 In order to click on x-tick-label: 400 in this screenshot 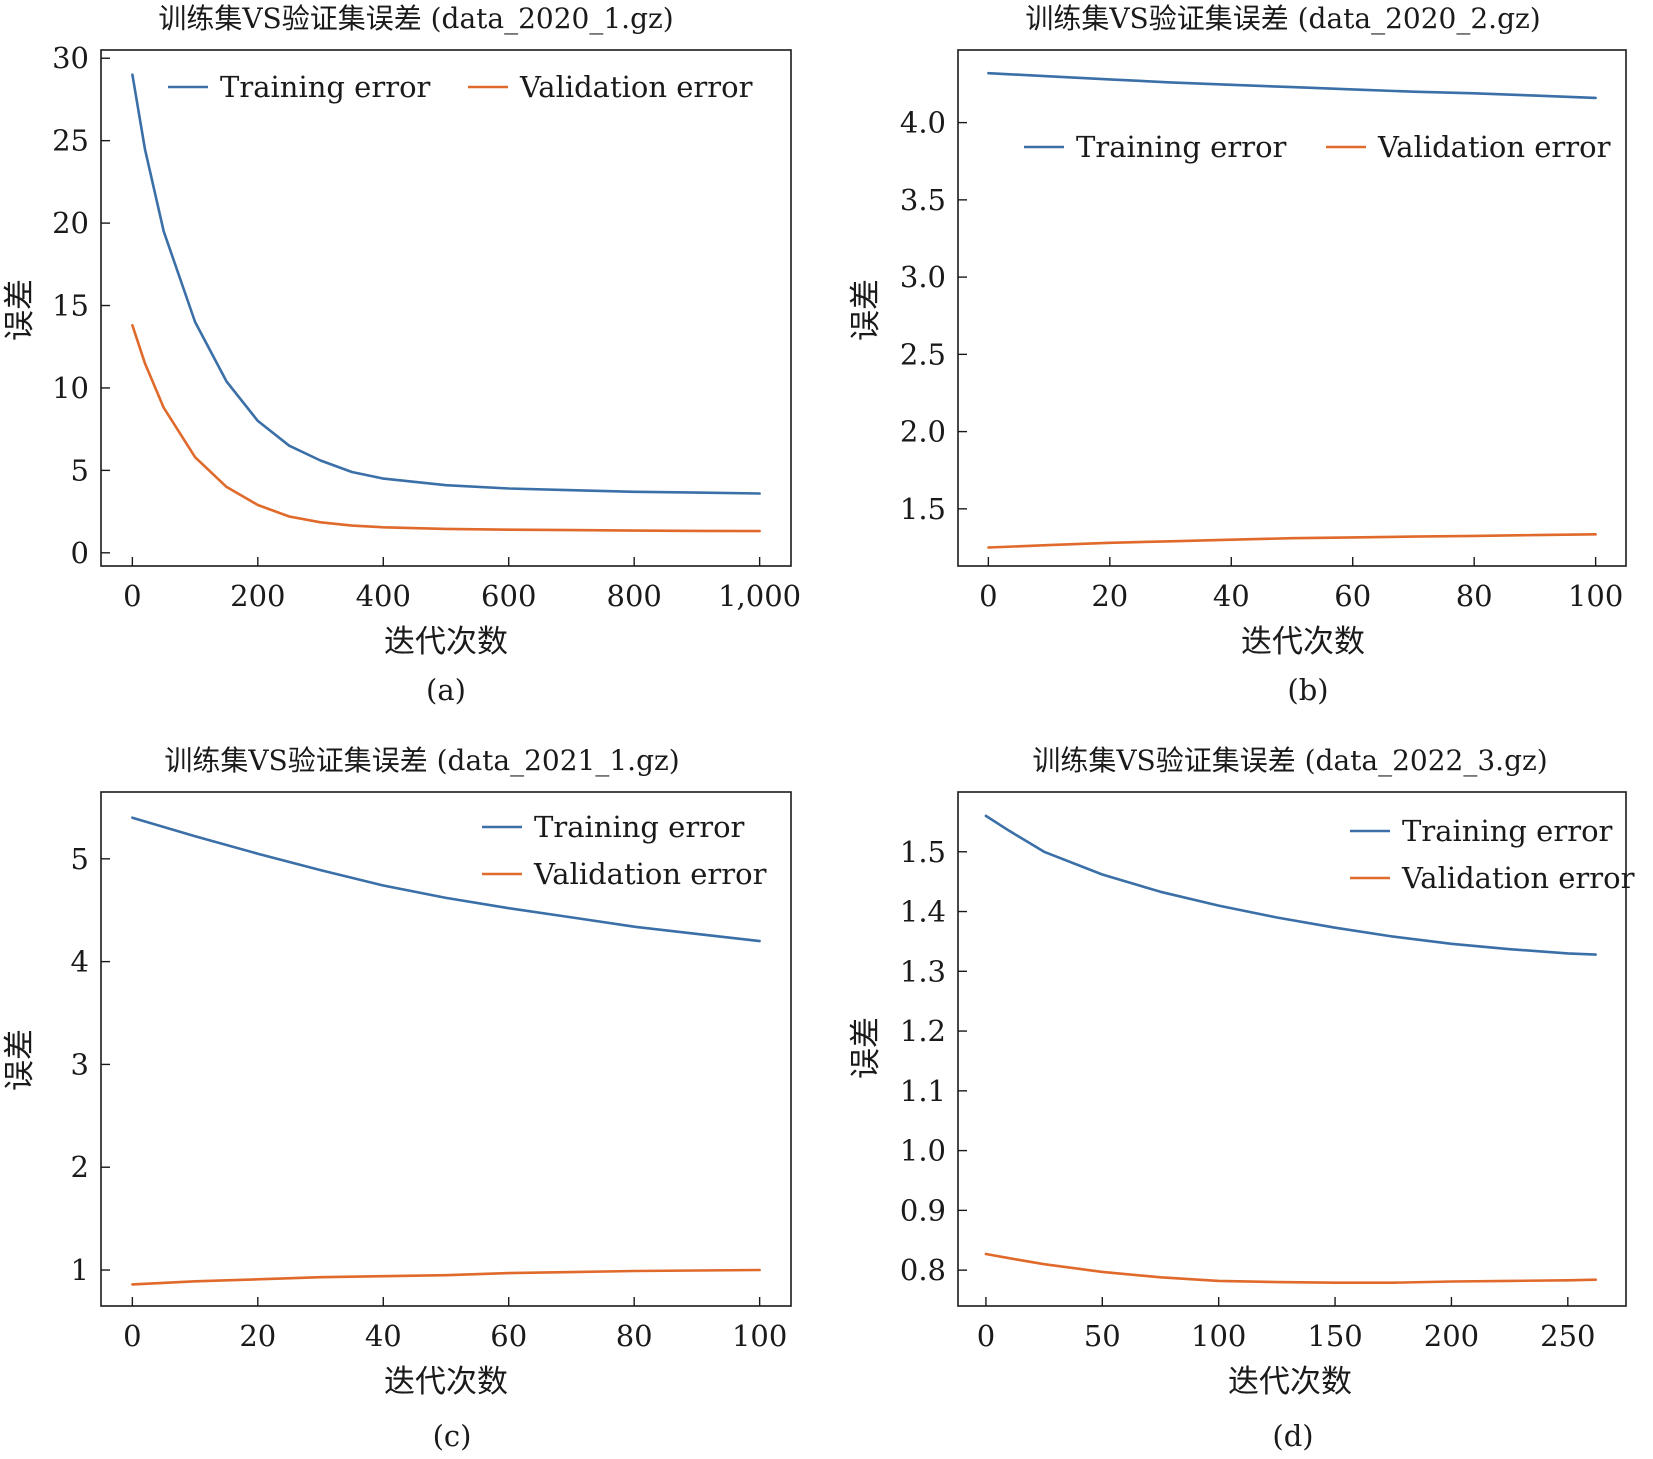, I will do `click(383, 596)`.